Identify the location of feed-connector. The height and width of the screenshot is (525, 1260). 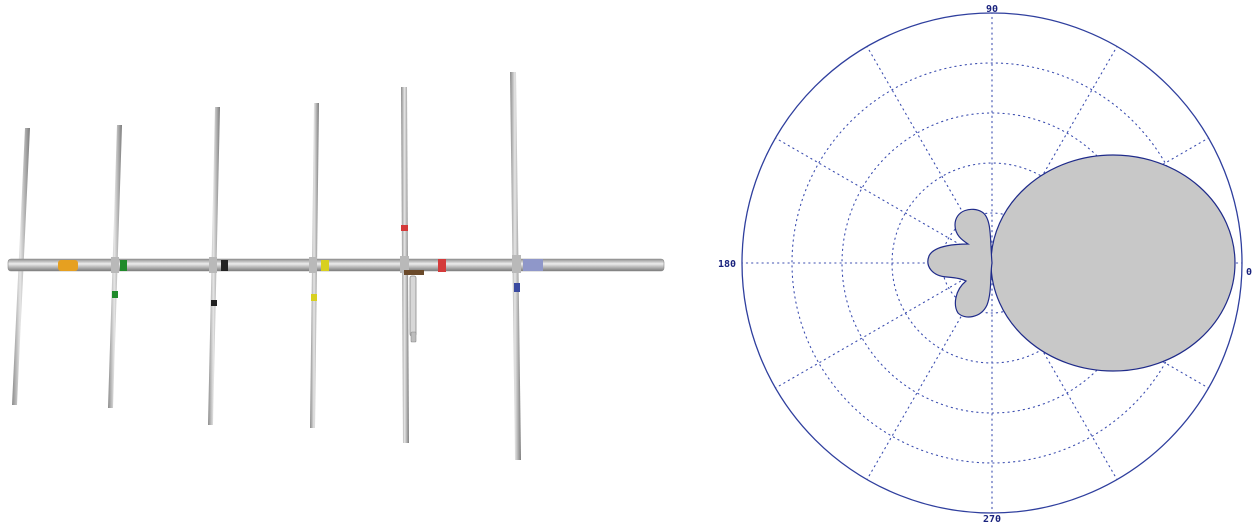
(413, 306).